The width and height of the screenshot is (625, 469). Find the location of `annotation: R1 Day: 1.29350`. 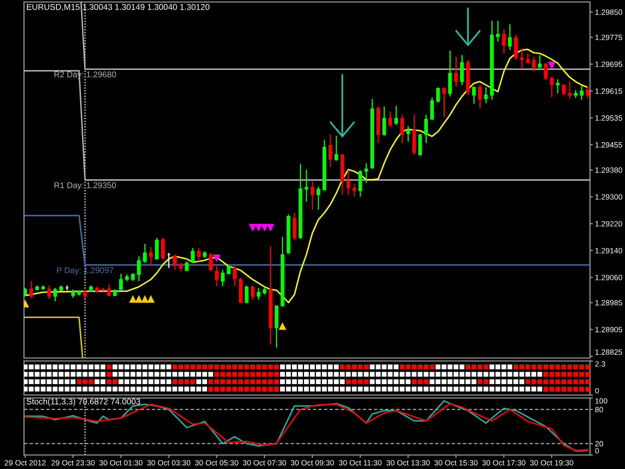

annotation: R1 Day: 1.29350 is located at coordinates (85, 186).